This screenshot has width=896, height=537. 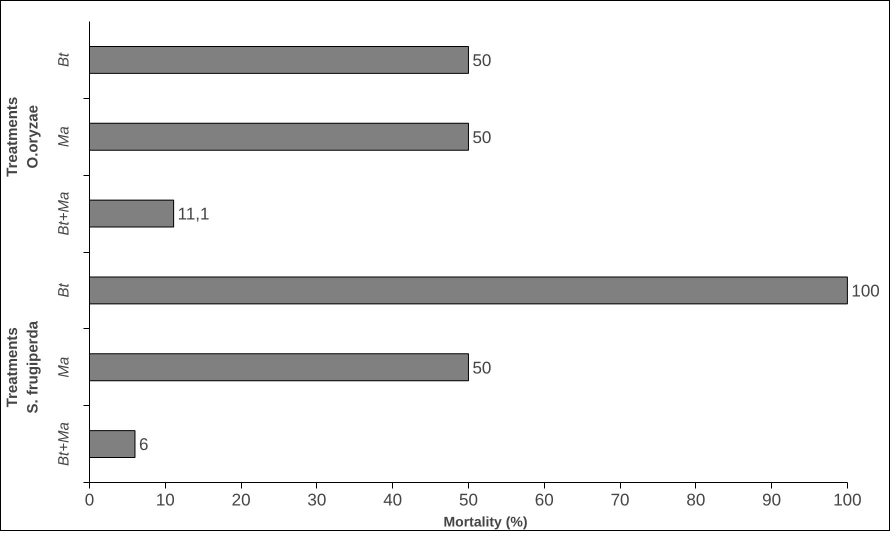 What do you see at coordinates (143, 444) in the screenshot?
I see `data-label: 6` at bounding box center [143, 444].